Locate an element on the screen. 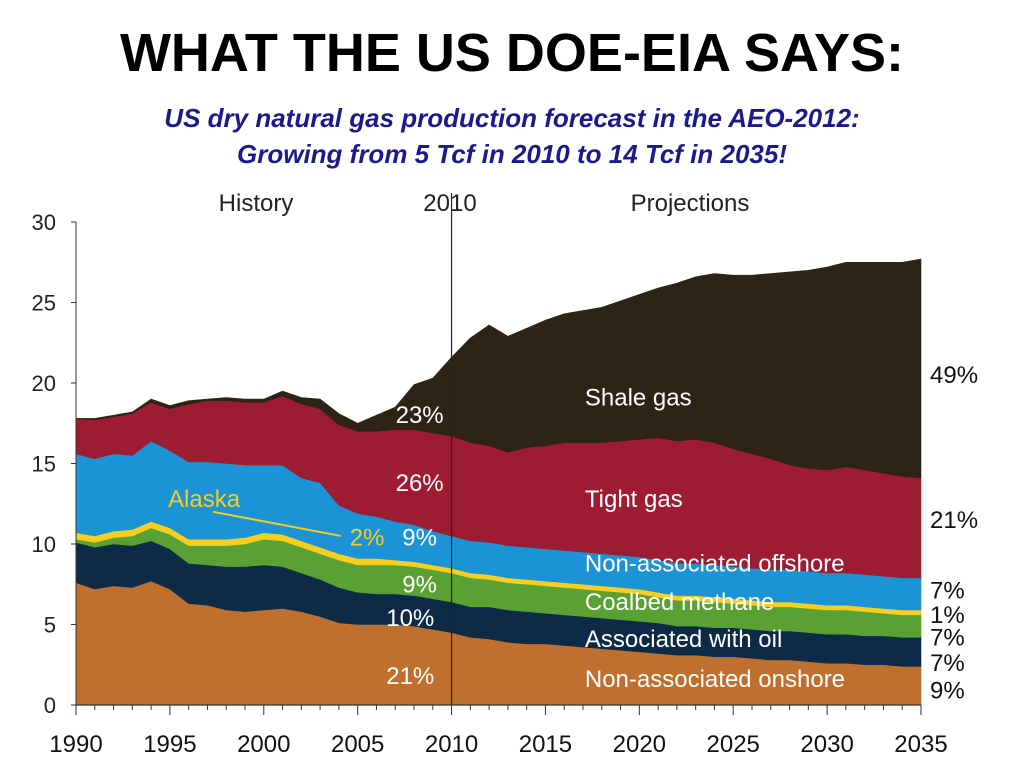  y-tick-label-30: 30 is located at coordinates (44, 222).